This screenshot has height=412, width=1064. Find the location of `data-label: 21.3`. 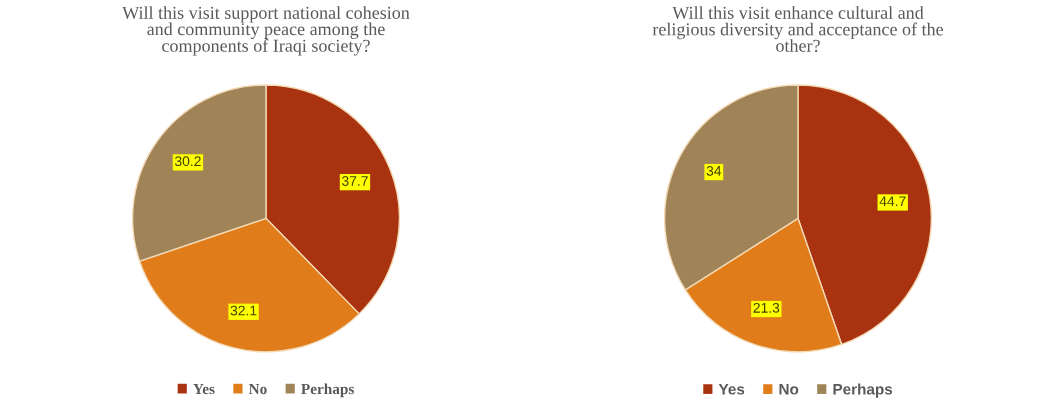

data-label: 21.3 is located at coordinates (766, 307).